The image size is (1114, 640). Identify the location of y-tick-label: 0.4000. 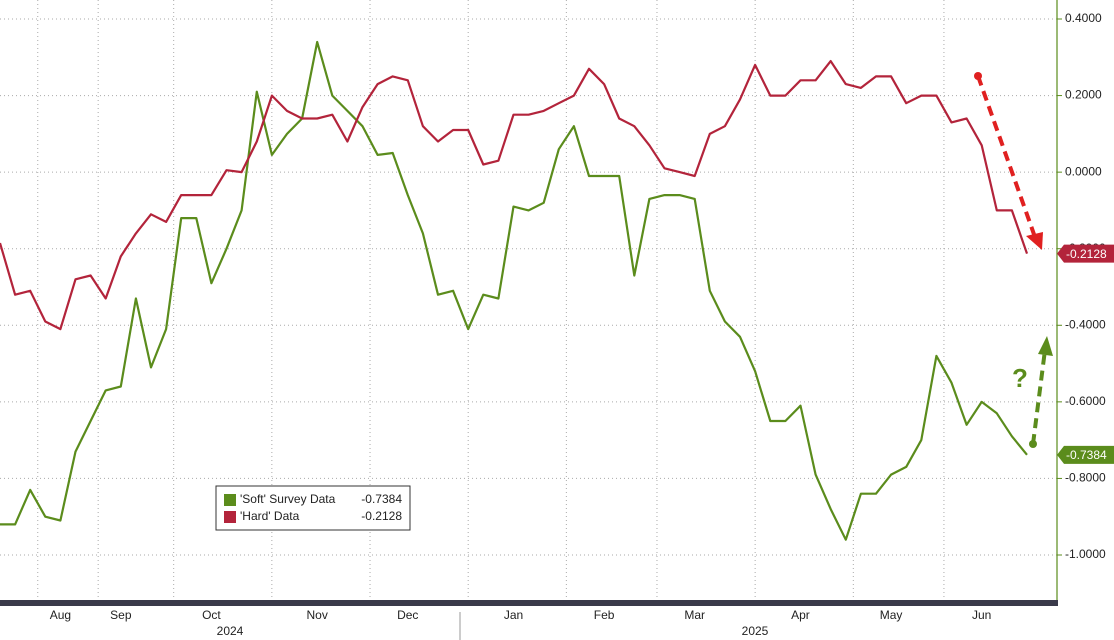
(1083, 18).